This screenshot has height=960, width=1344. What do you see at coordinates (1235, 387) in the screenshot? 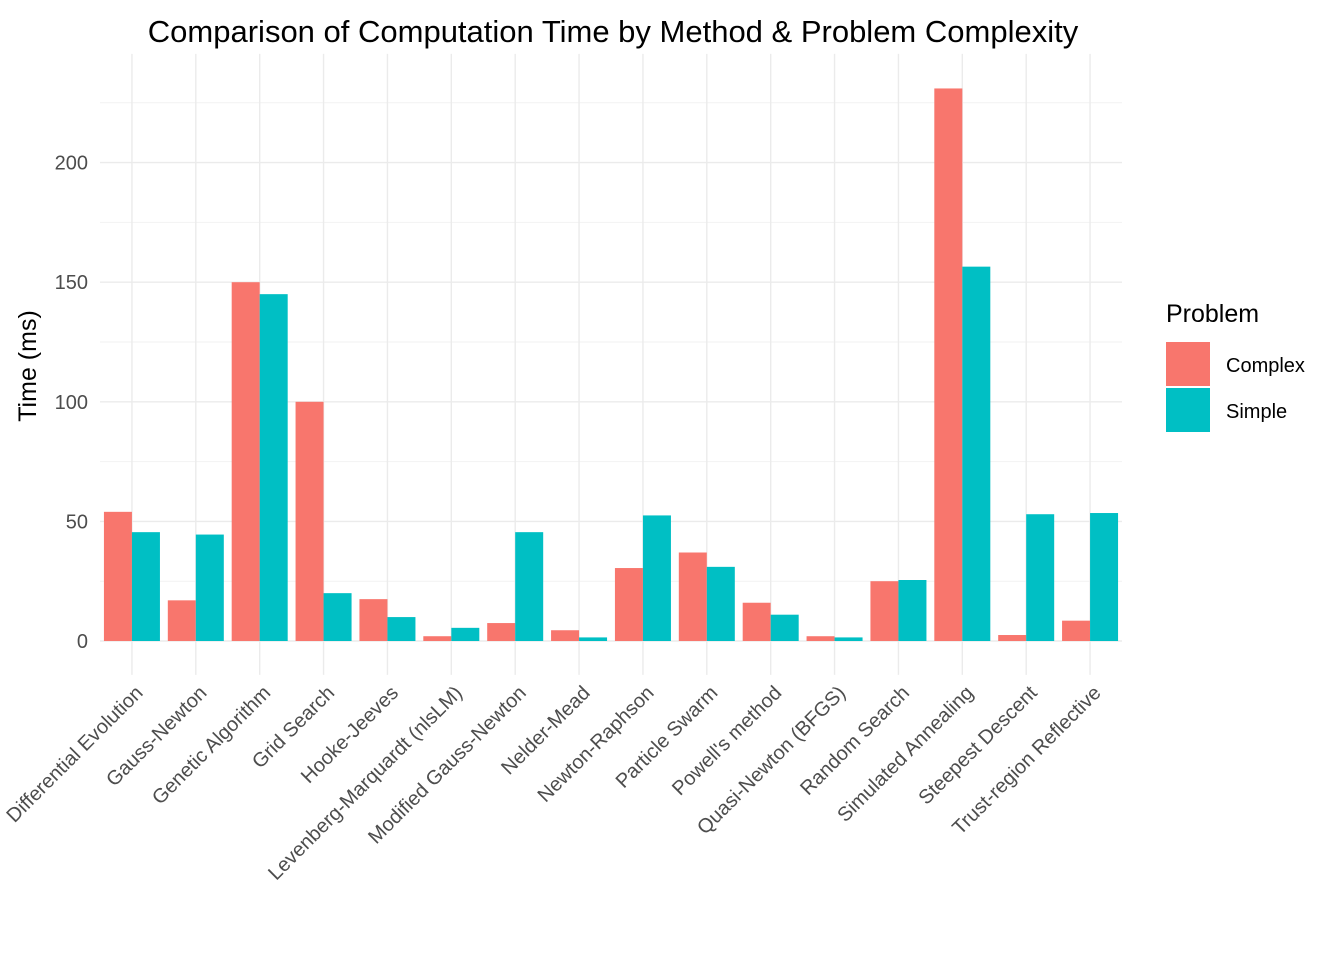
I see `legend-items: Complex Simple` at bounding box center [1235, 387].